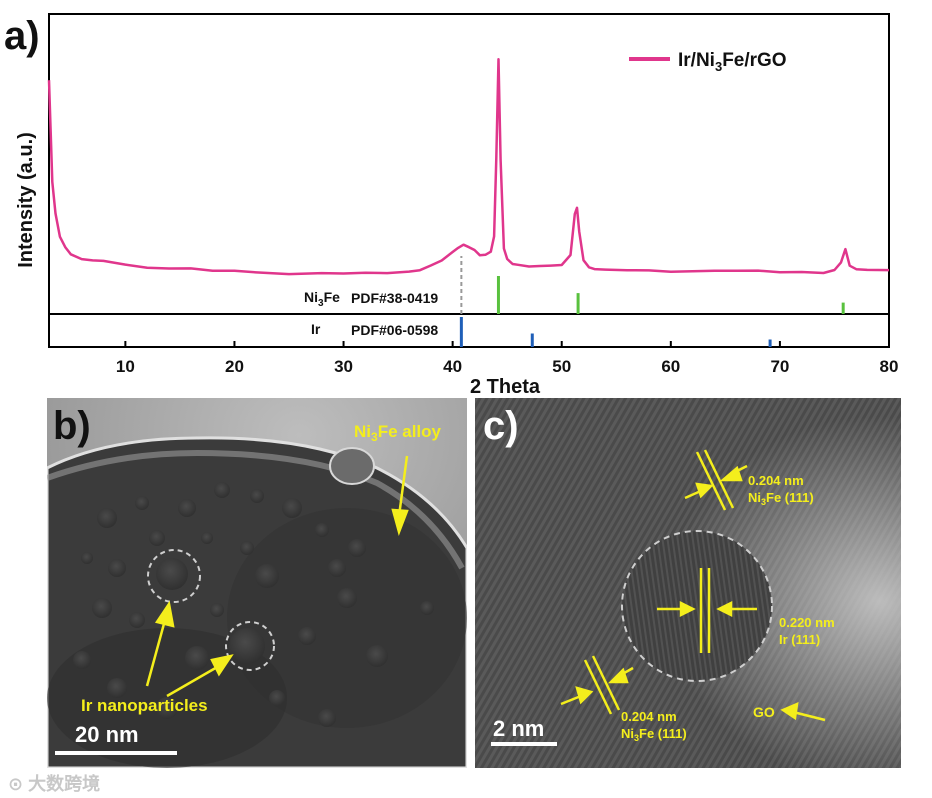 This screenshot has width=932, height=798. What do you see at coordinates (807, 631) in the screenshot?
I see `fringe-annotation-middle: 0.220 nm Ir (111)` at bounding box center [807, 631].